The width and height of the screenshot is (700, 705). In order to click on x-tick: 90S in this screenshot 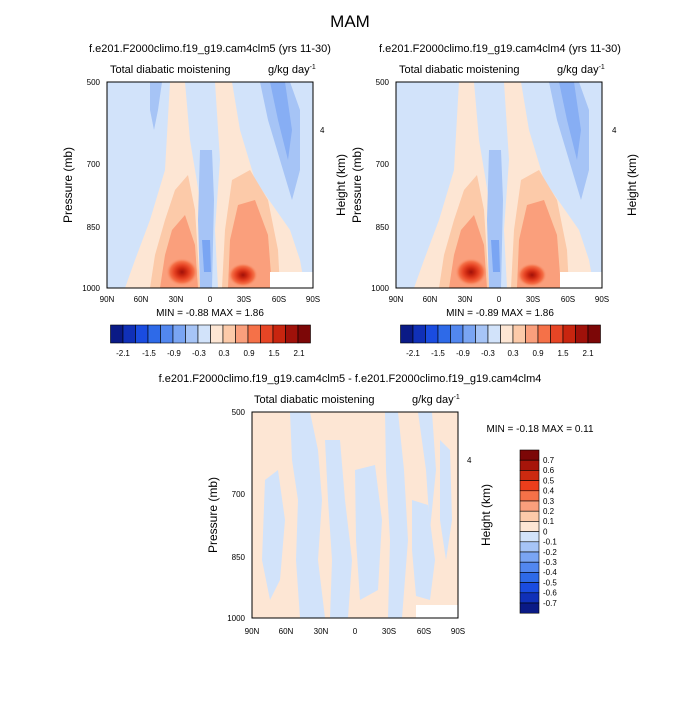, I will do `click(458, 631)`.